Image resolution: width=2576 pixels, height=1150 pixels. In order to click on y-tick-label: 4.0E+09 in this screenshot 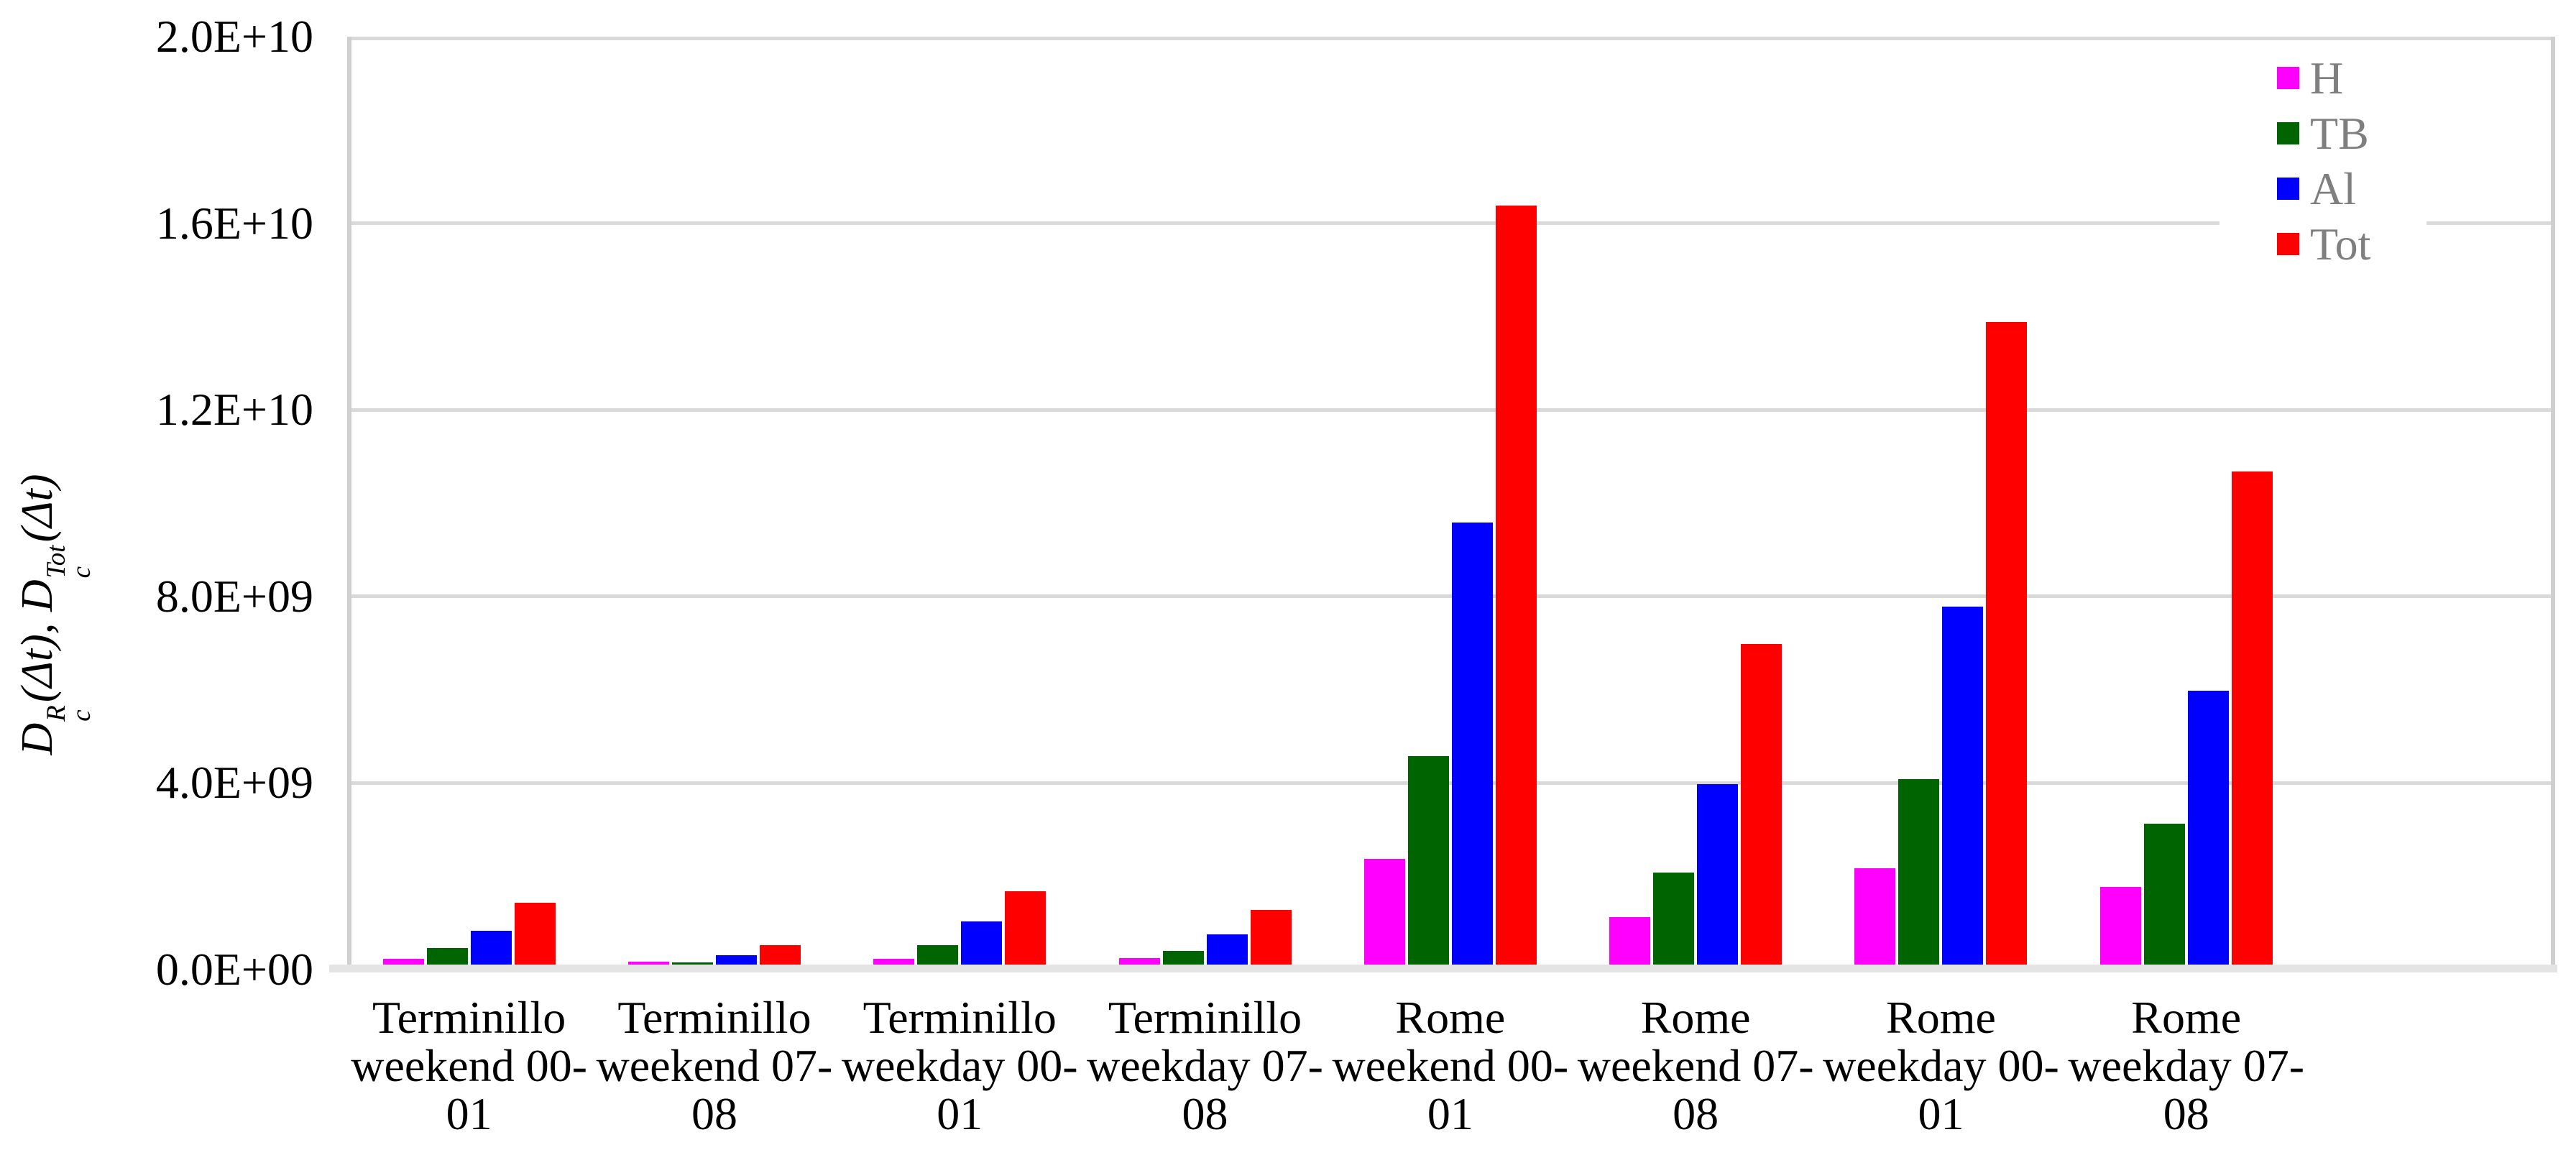, I will do `click(234, 783)`.